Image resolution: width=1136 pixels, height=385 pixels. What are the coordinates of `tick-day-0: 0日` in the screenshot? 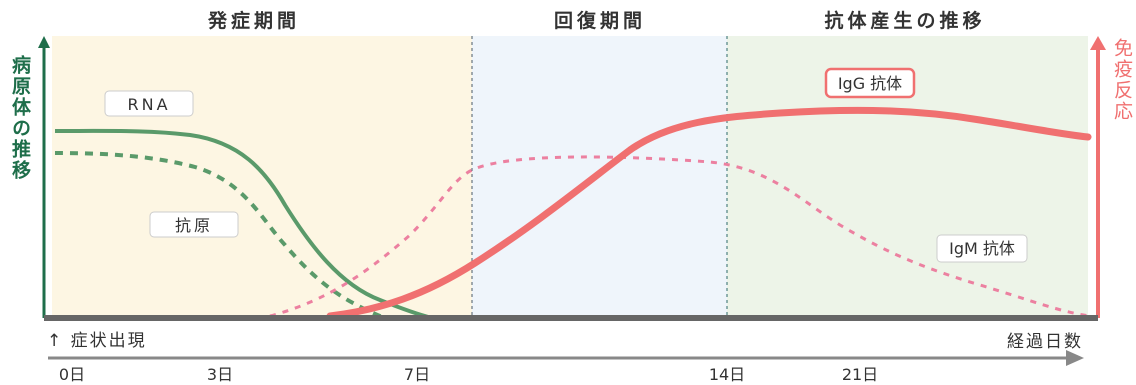 It's located at (72, 374).